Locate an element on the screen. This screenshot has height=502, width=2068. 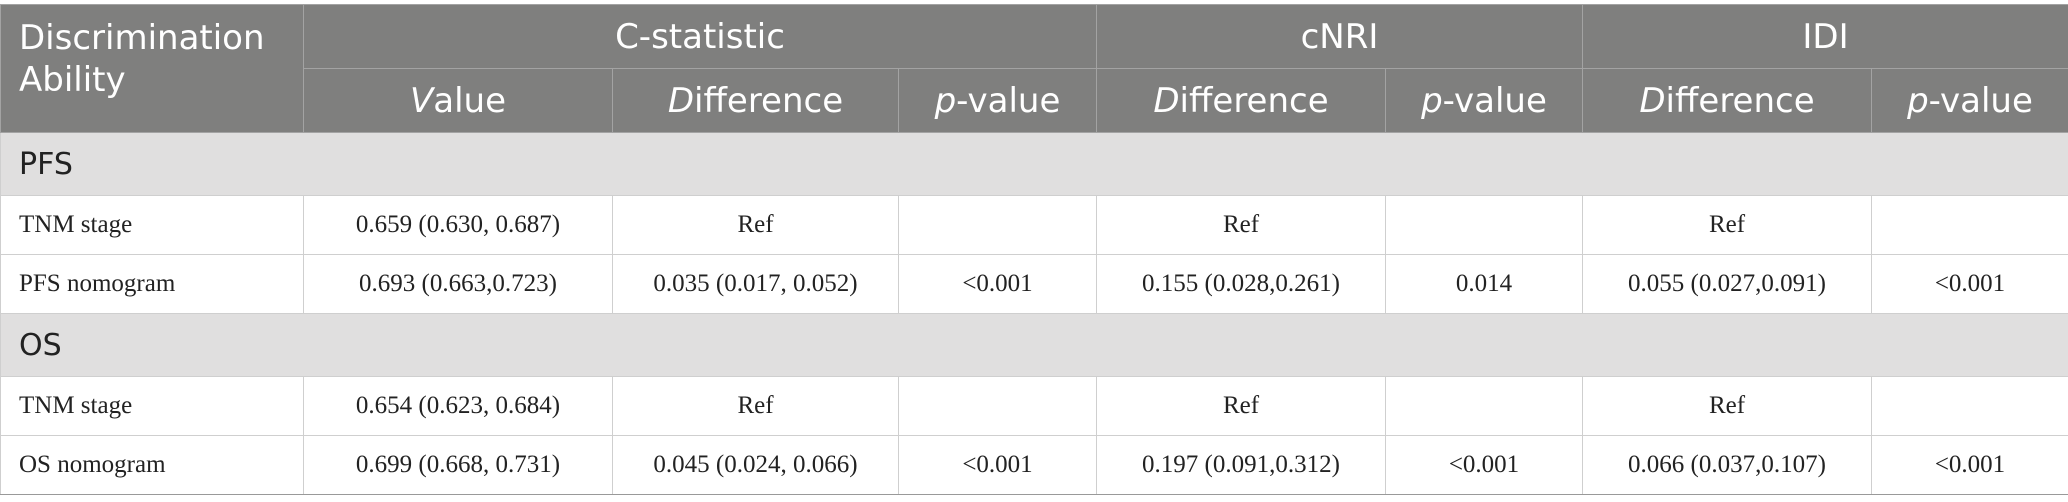
data-row: TNM stage 0.654 (0.623, 0.684) Ref Ref Ref is located at coordinates (1034, 406).